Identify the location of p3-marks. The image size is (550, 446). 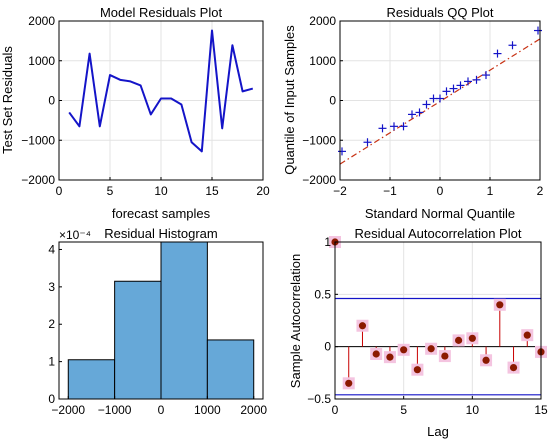
(161, 320).